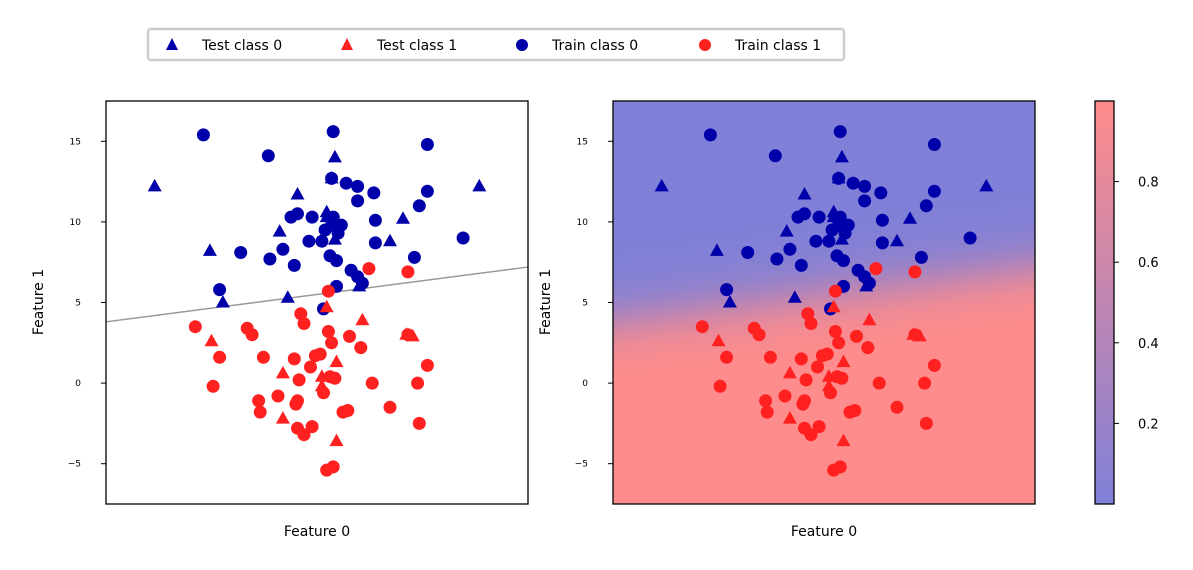 This screenshot has width=1193, height=570. I want to click on legend-entry-test-class-1: Test class 1, so click(399, 46).